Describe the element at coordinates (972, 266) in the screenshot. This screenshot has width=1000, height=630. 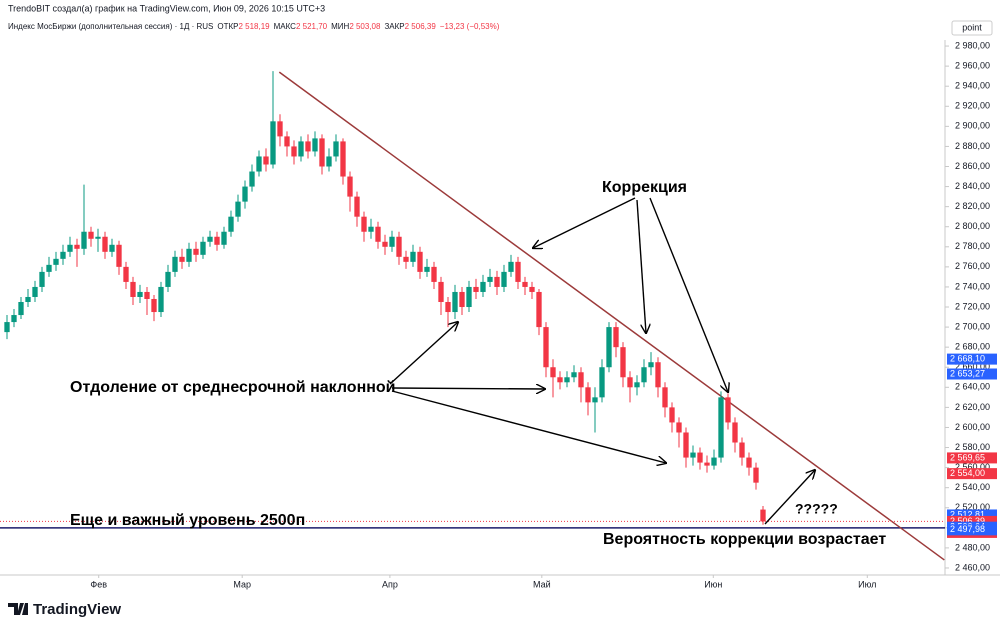
I see `y-tick-label: 2 760,00` at that location.